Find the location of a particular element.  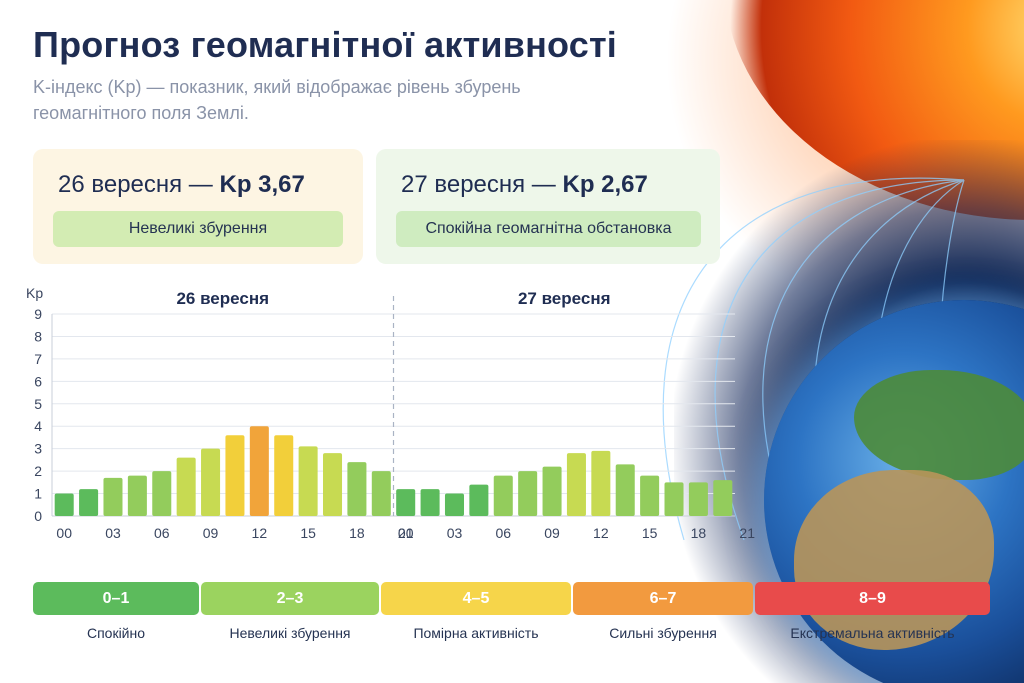

scale-segment: 0–1 is located at coordinates (116, 598).